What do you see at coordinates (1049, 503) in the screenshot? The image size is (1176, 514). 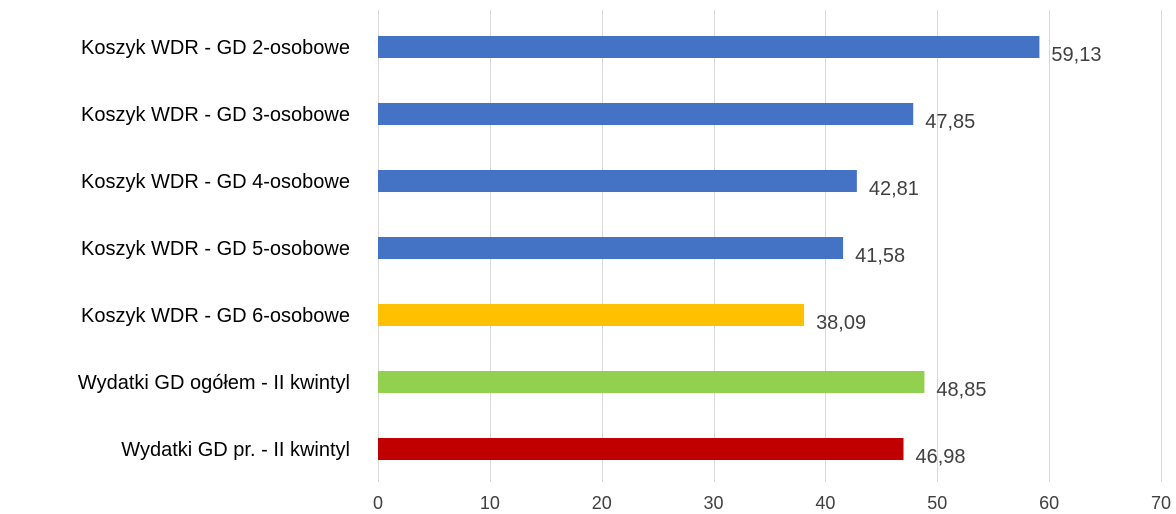 I see `x-tick-label: 60` at bounding box center [1049, 503].